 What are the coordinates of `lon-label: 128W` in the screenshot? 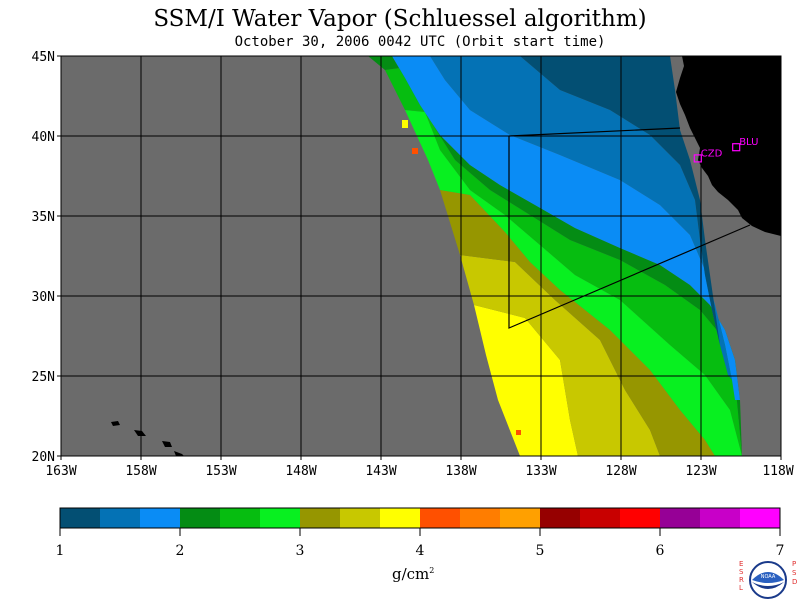 It's located at (620, 471).